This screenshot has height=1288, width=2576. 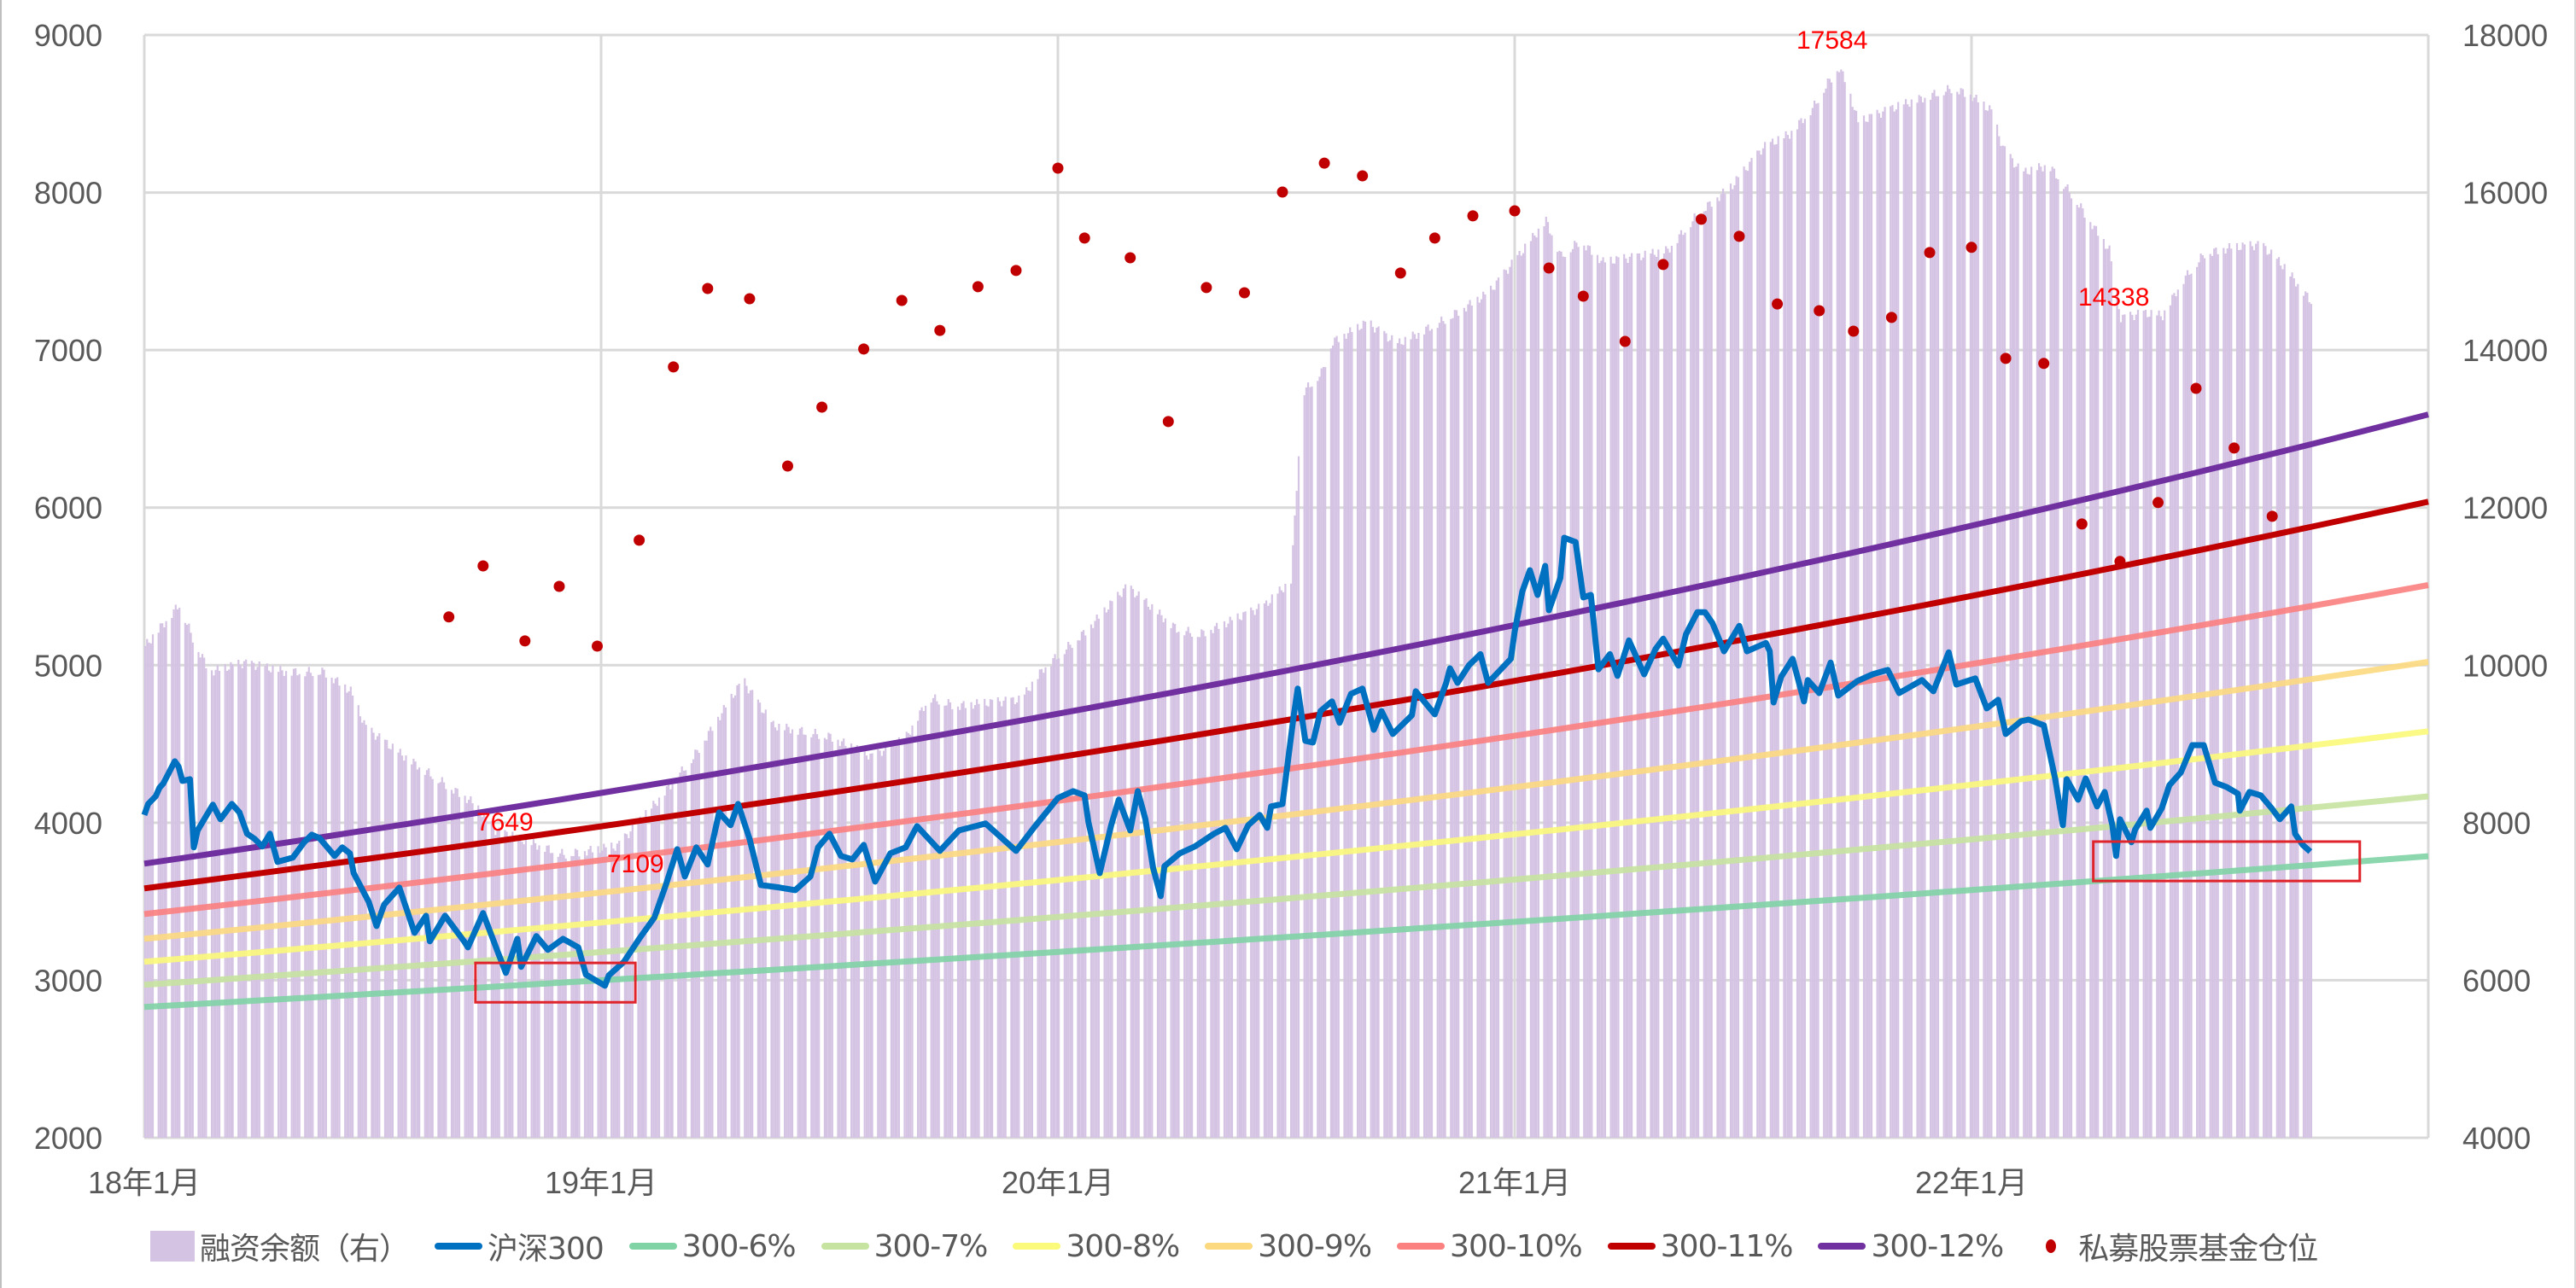 What do you see at coordinates (905, 1246) in the screenshot?
I see `legend-item-trend-7: 300-7%` at bounding box center [905, 1246].